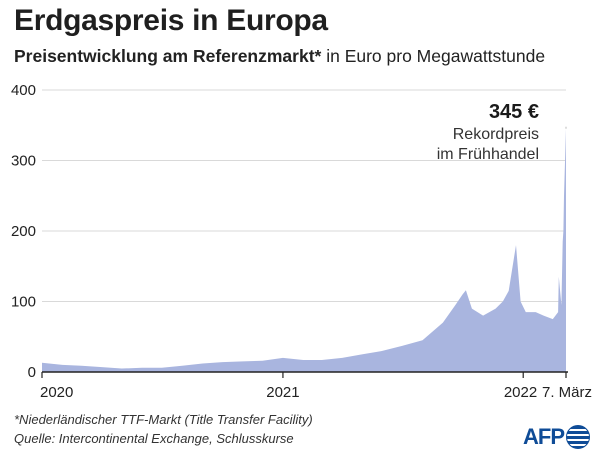 Image resolution: width=600 pixels, height=450 pixels. What do you see at coordinates (514, 112) in the screenshot?
I see `record-value-label: 345 €` at bounding box center [514, 112].